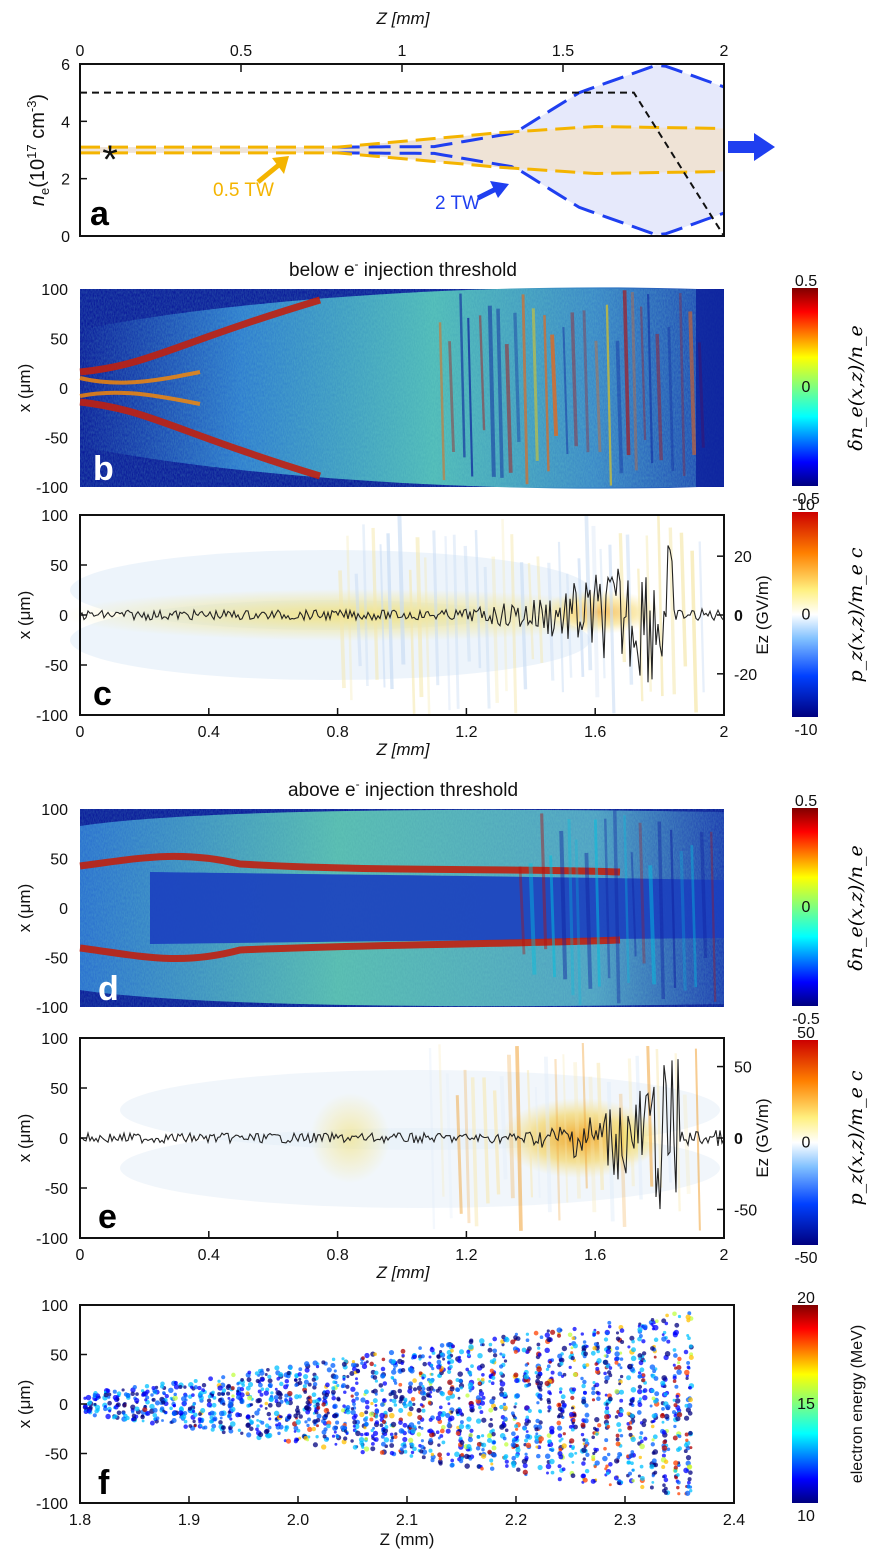 The width and height of the screenshot is (871, 1552). I want to click on panel-f-y-ticks: 100 50 0 -50 -100, so click(61, 1405).